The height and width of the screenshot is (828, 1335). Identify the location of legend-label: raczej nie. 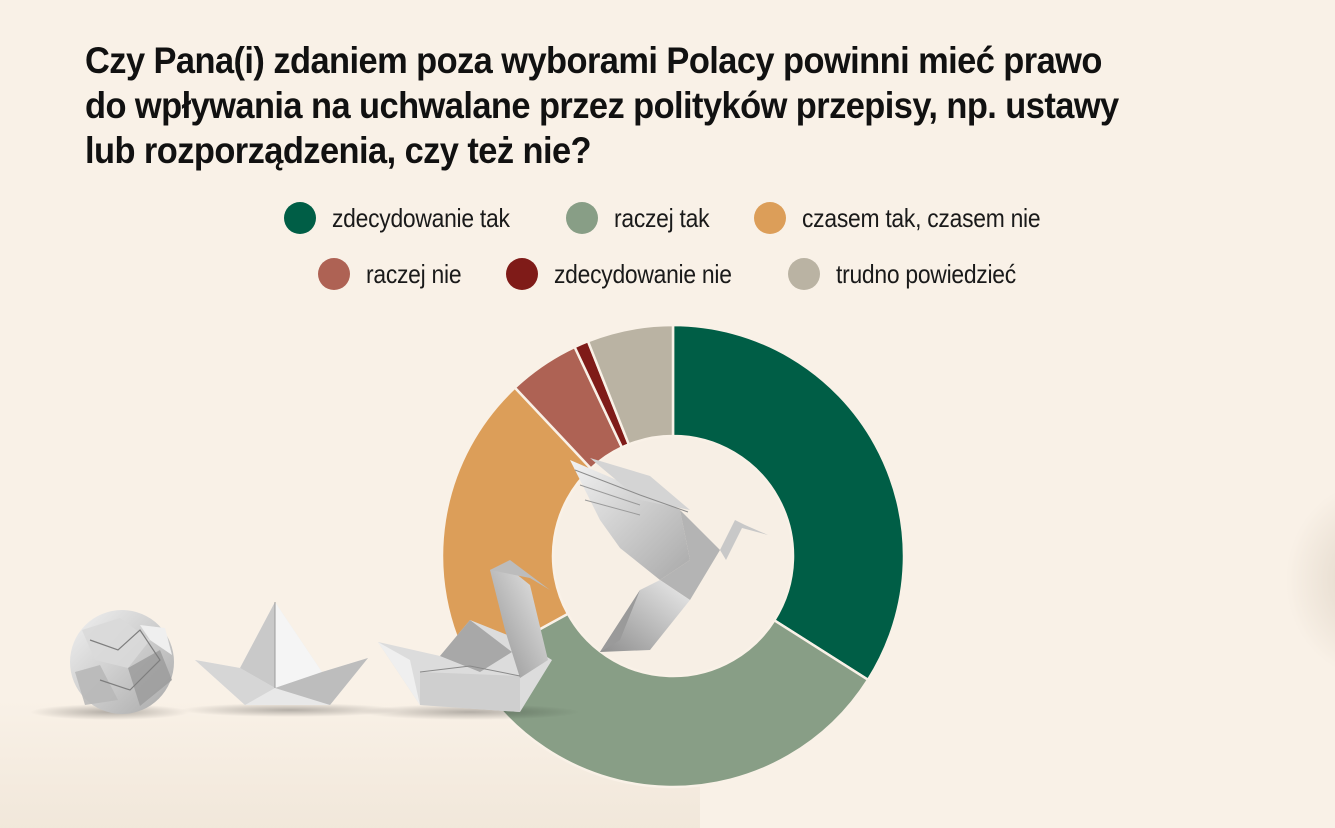
(414, 273).